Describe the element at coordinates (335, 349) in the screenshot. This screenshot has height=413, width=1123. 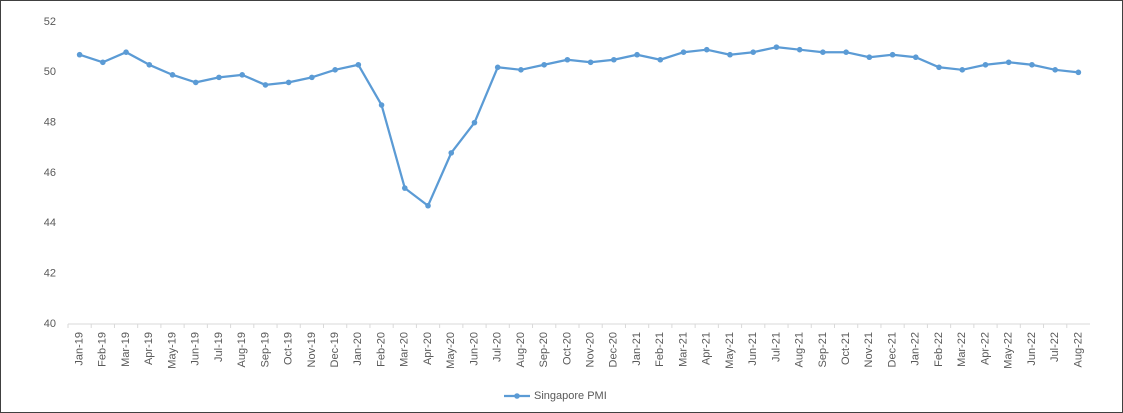
I see `x-tick-label: Dec-19` at that location.